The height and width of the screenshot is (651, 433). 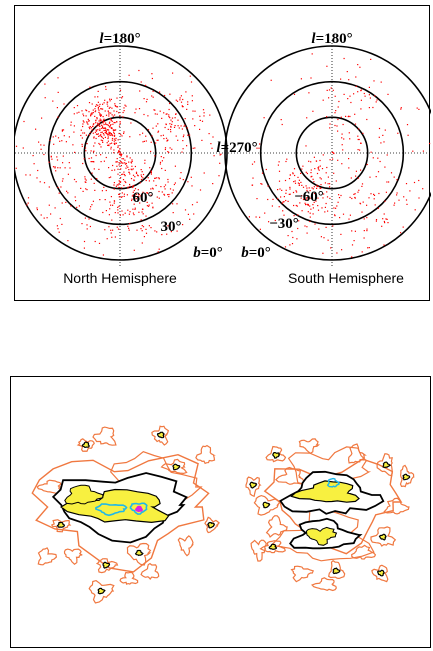 I want to click on latitude-circle, so click(x=120, y=153).